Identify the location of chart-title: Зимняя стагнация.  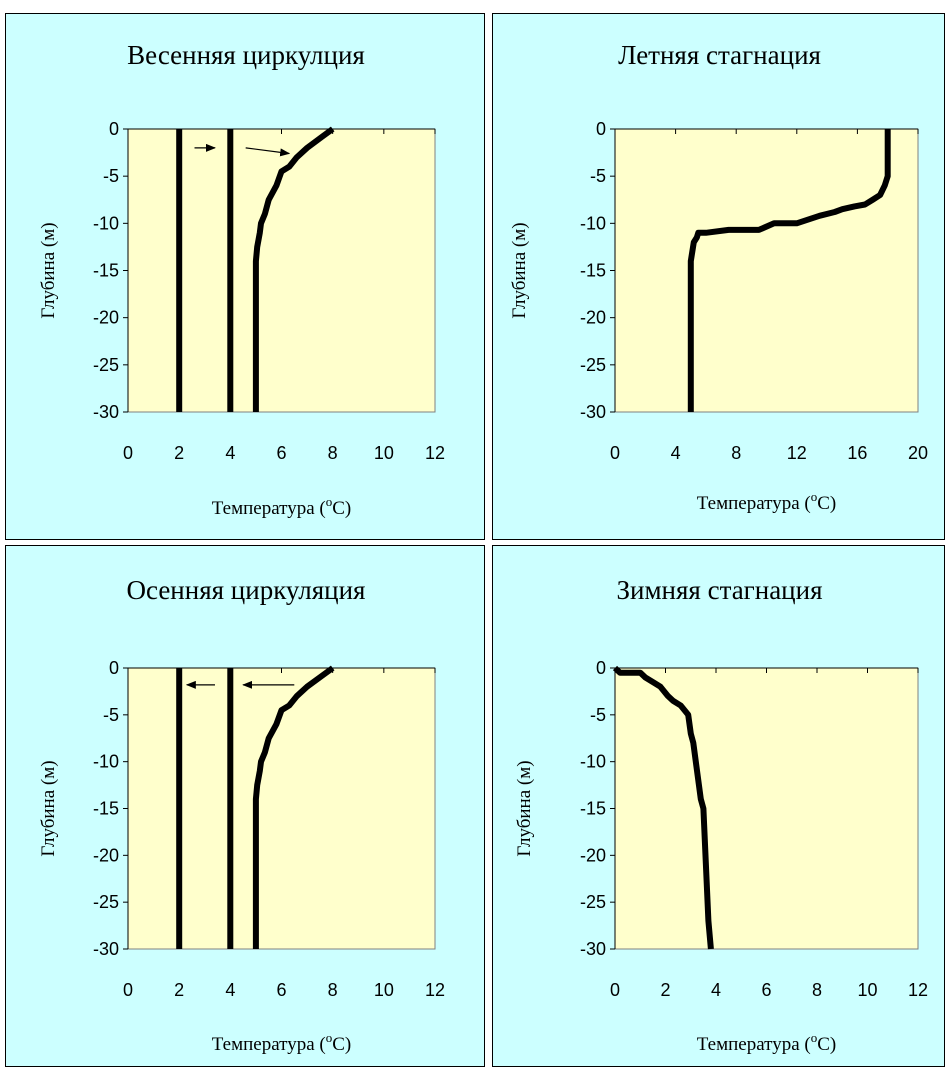
(719, 590).